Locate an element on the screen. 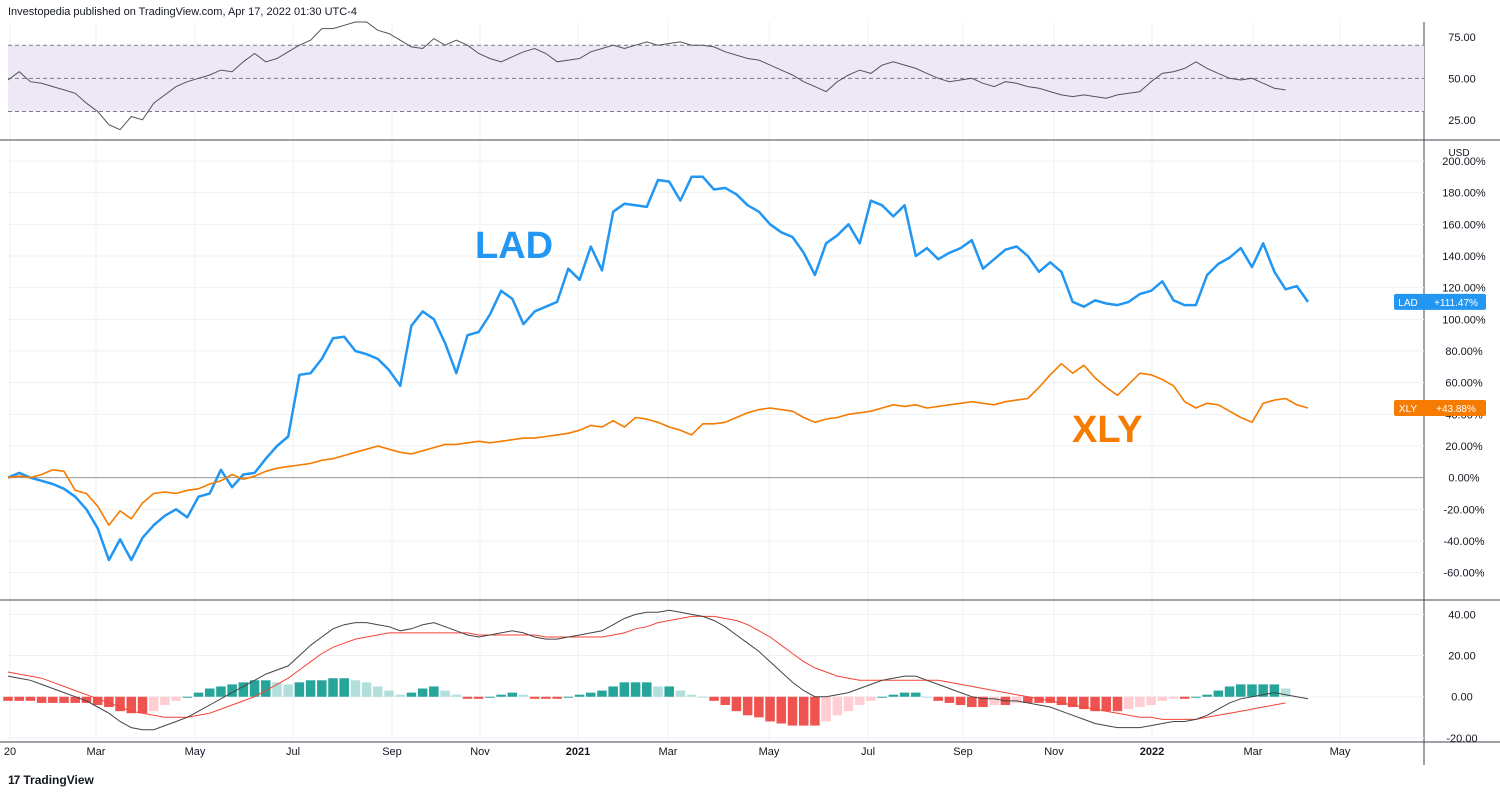 Image resolution: width=1500 pixels, height=798 pixels. rsi-line is located at coordinates (646, 76).